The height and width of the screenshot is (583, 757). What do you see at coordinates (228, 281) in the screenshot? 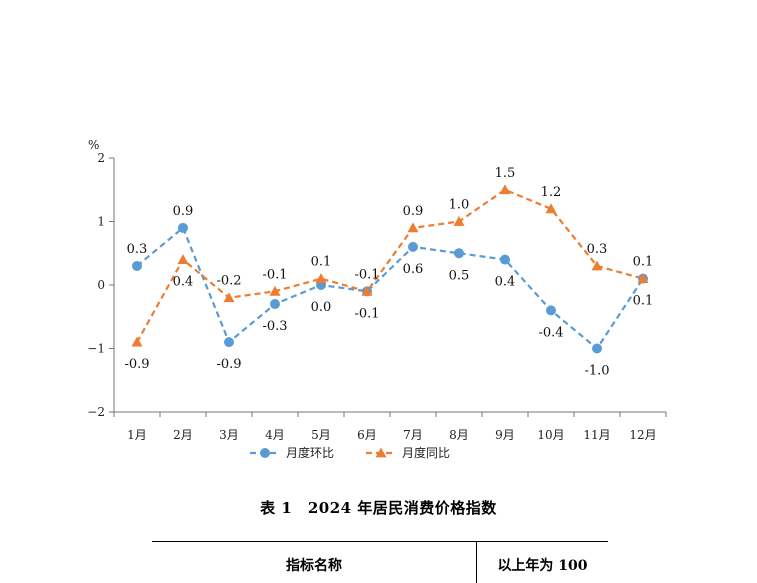
I see `data-label: -0.2` at bounding box center [228, 281].